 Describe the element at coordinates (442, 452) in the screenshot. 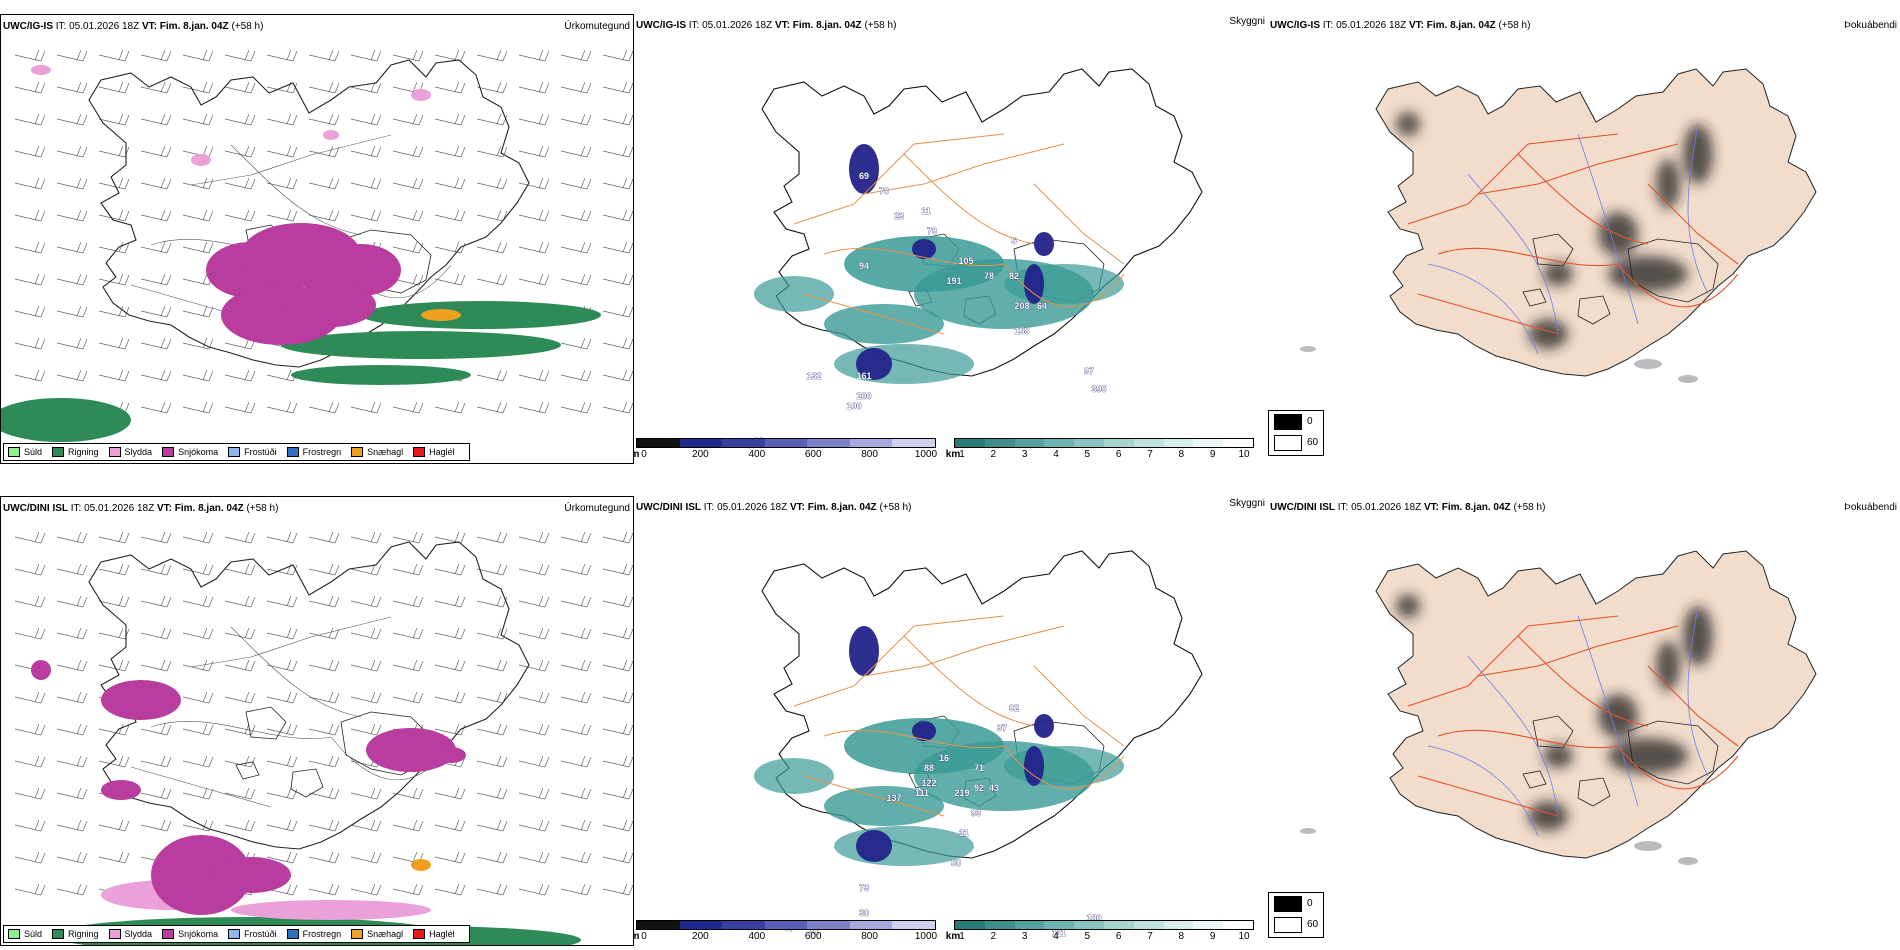

I see `precip-legend-label: Haglél` at that location.